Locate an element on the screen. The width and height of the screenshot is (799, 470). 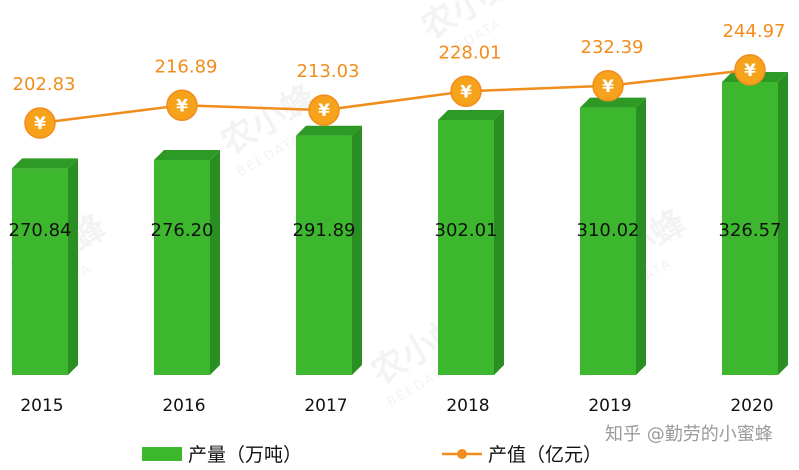
legend: 产量（万吨） 产值（亿元） is located at coordinates (372, 455).